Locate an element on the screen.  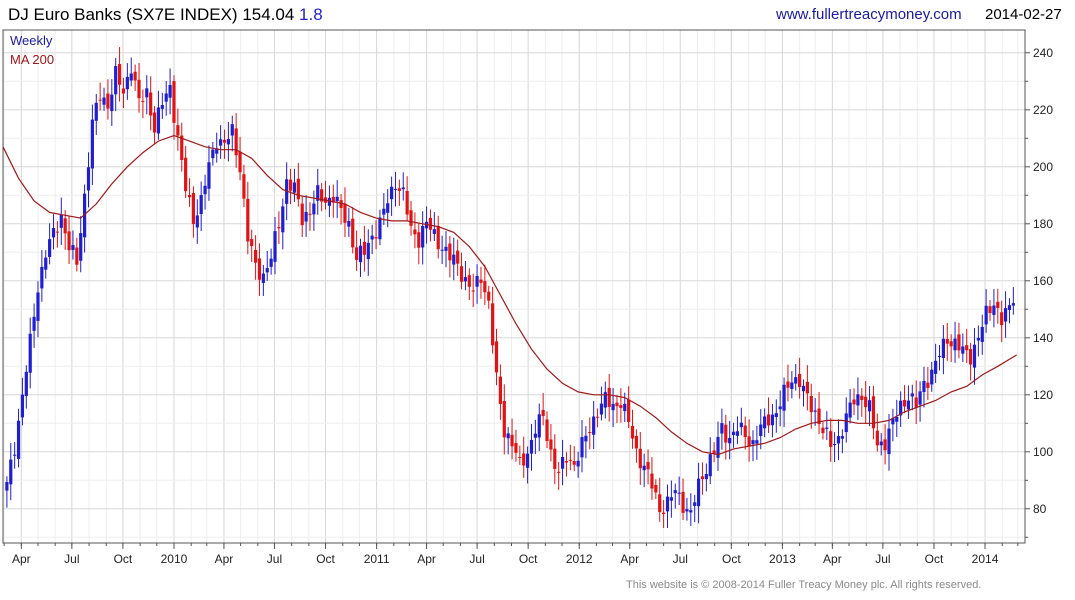
x-tick-label: Oct is located at coordinates (731, 559).